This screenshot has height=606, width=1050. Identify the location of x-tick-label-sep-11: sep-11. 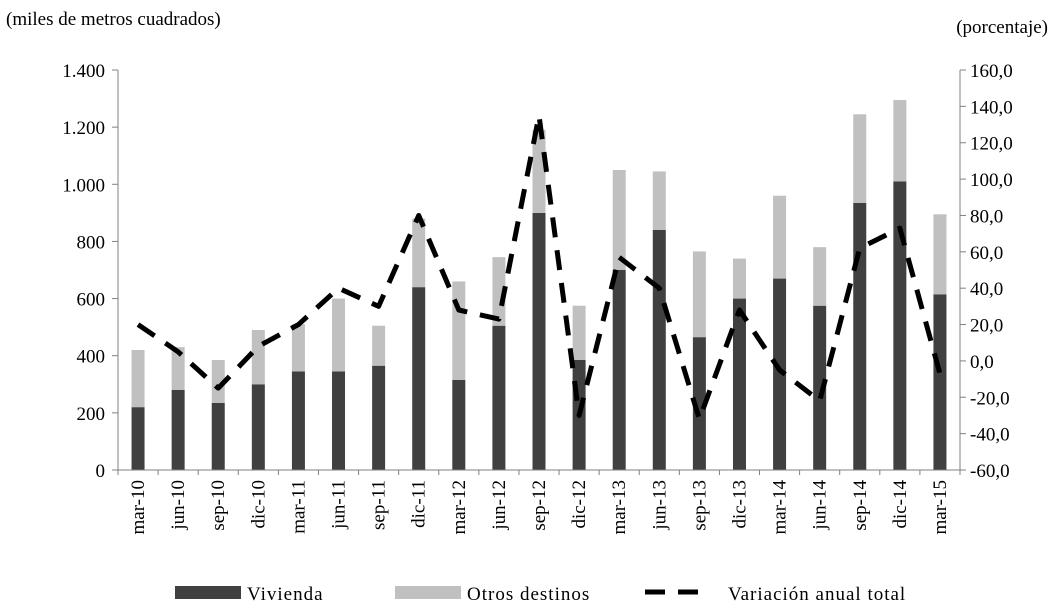
(379, 505).